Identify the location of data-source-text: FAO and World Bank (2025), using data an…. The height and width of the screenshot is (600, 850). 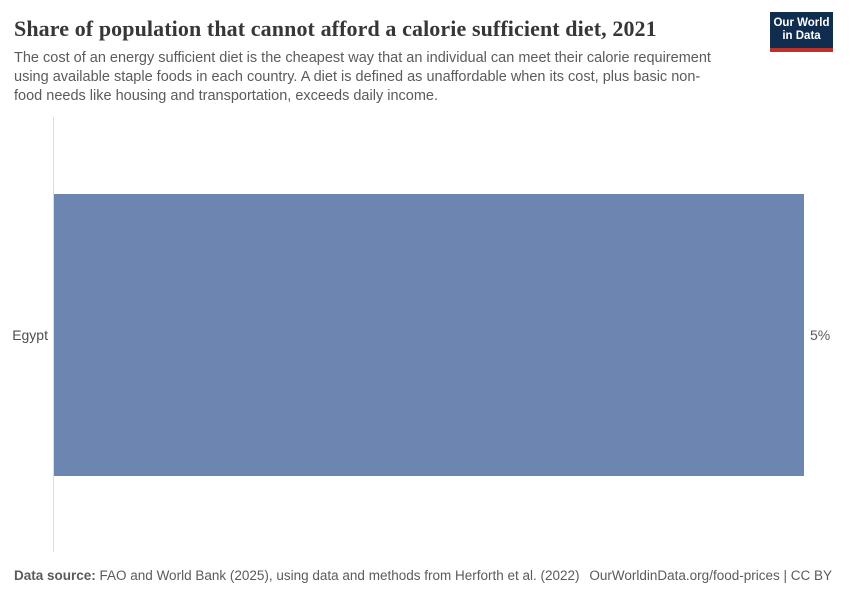
(337, 575).